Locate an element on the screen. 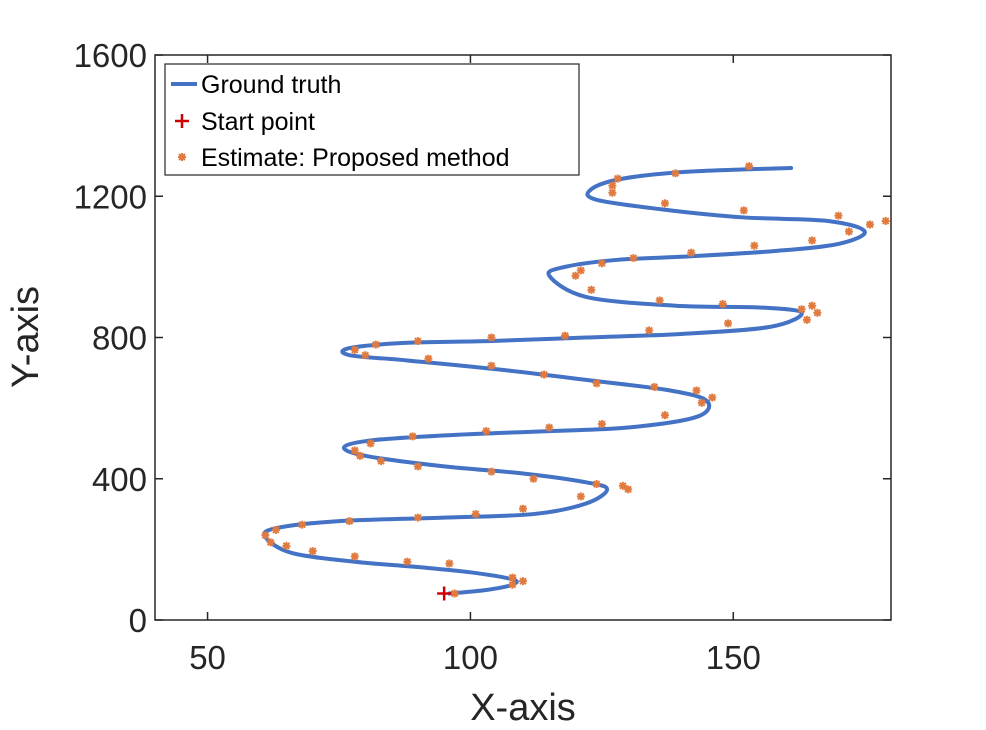 This screenshot has width=986, height=730. y-tick-label: 1600 is located at coordinates (110, 55).